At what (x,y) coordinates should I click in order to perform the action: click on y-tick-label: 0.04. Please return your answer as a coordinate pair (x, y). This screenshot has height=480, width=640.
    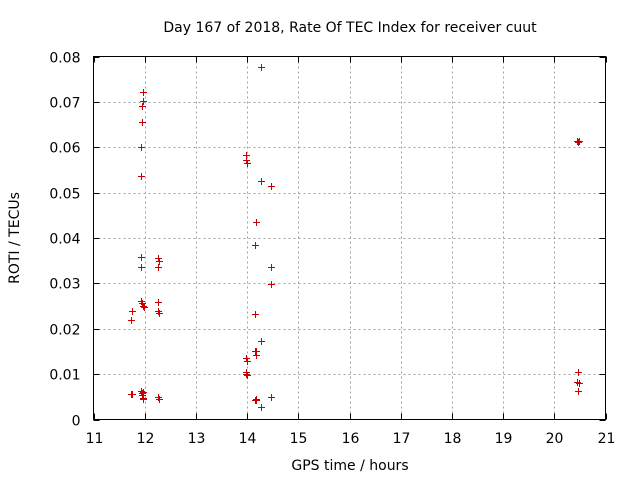
    Looking at the image, I should click on (64, 240).